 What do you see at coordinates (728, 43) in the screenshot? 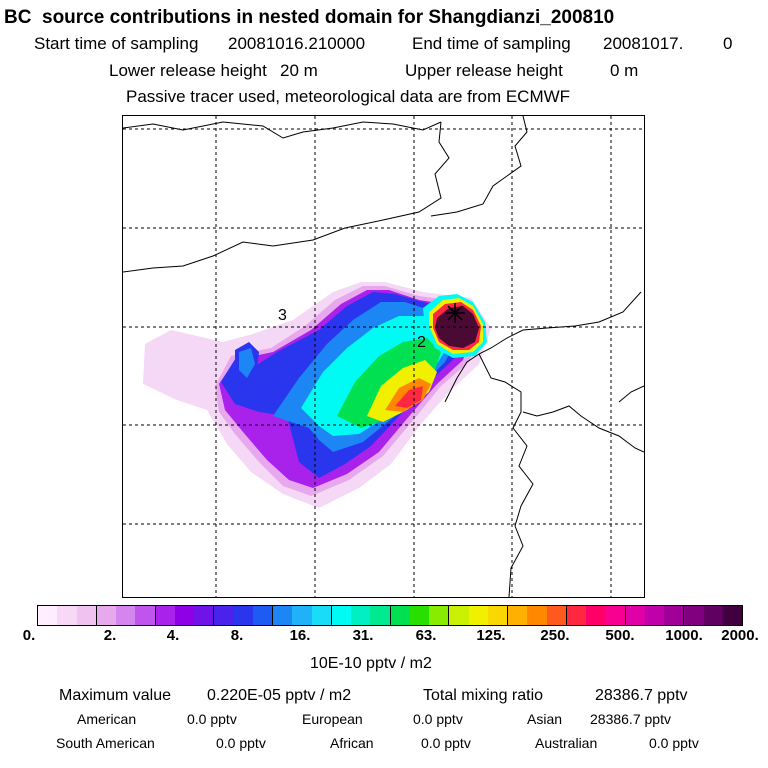
I see `end-time-extra: 0` at bounding box center [728, 43].